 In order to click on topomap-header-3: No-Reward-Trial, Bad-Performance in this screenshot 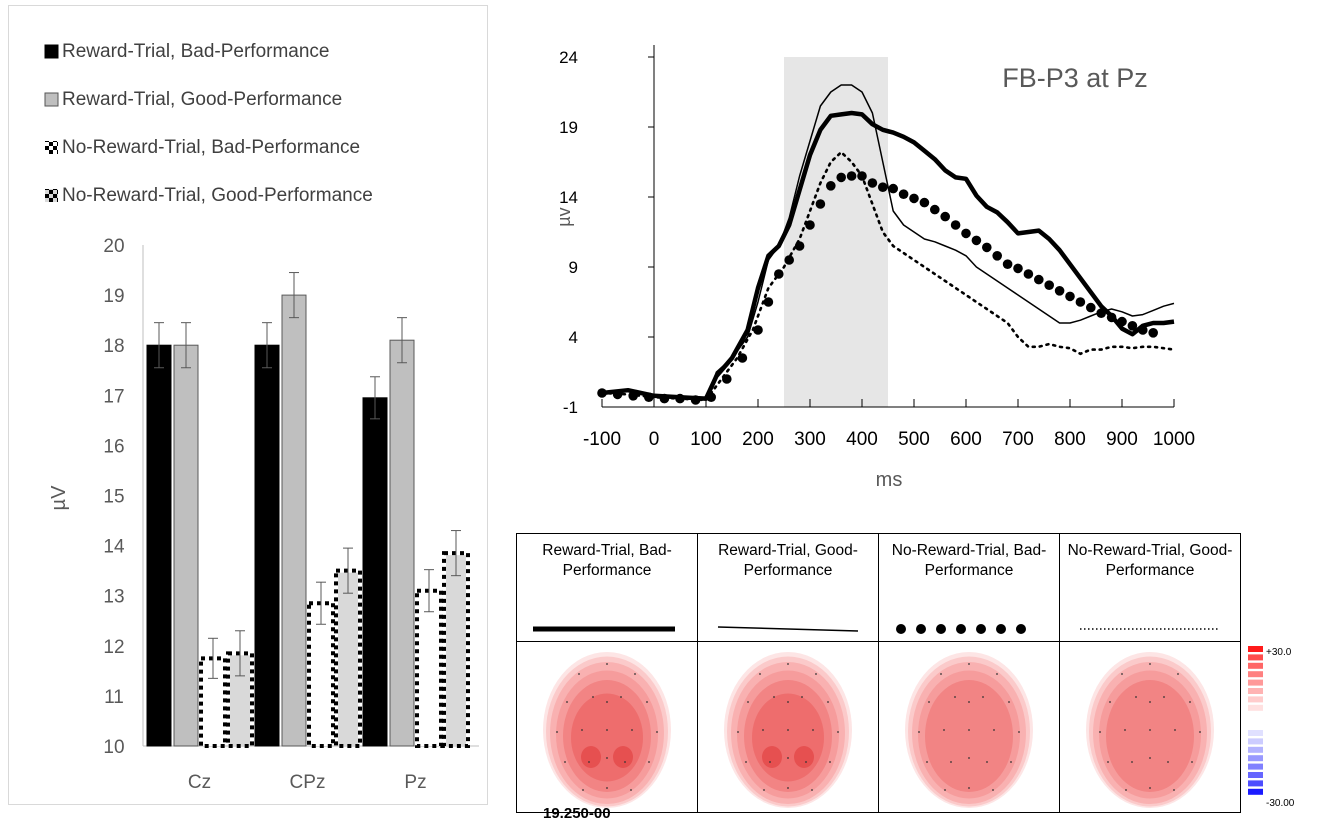, I will do `click(969, 587)`.